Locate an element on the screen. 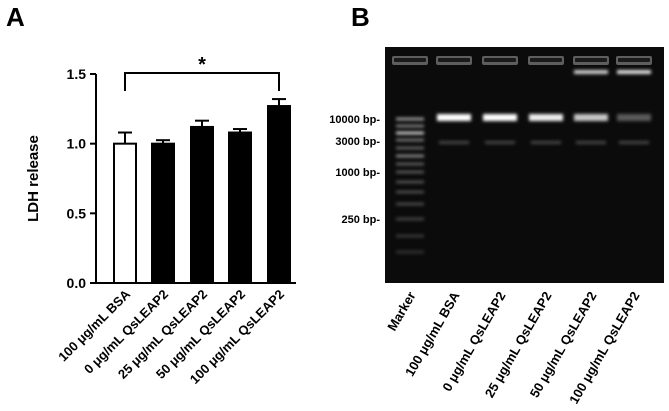 This screenshot has width=669, height=411. size-marker-label: 1000 bp- is located at coordinates (357, 173).